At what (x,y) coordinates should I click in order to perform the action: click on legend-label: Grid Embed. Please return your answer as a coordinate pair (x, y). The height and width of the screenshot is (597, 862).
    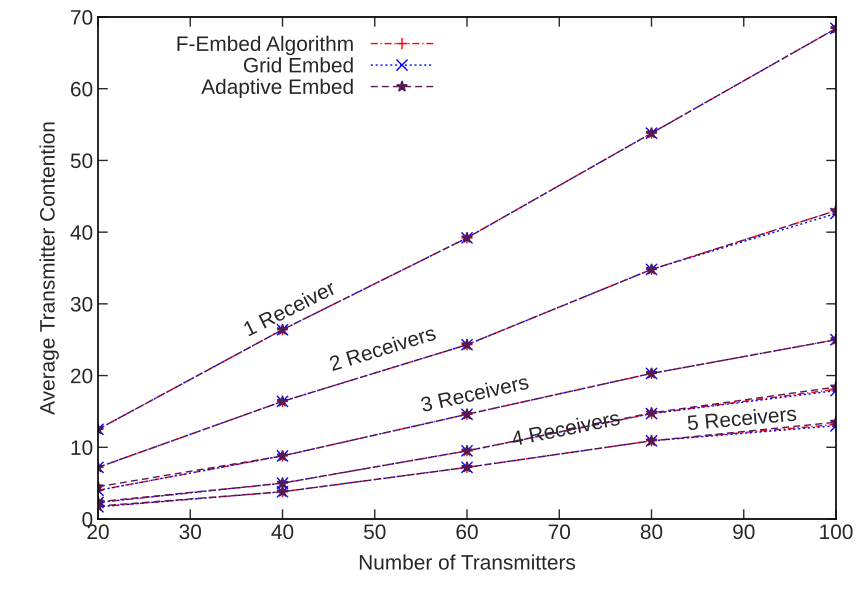
    Looking at the image, I should click on (298, 65).